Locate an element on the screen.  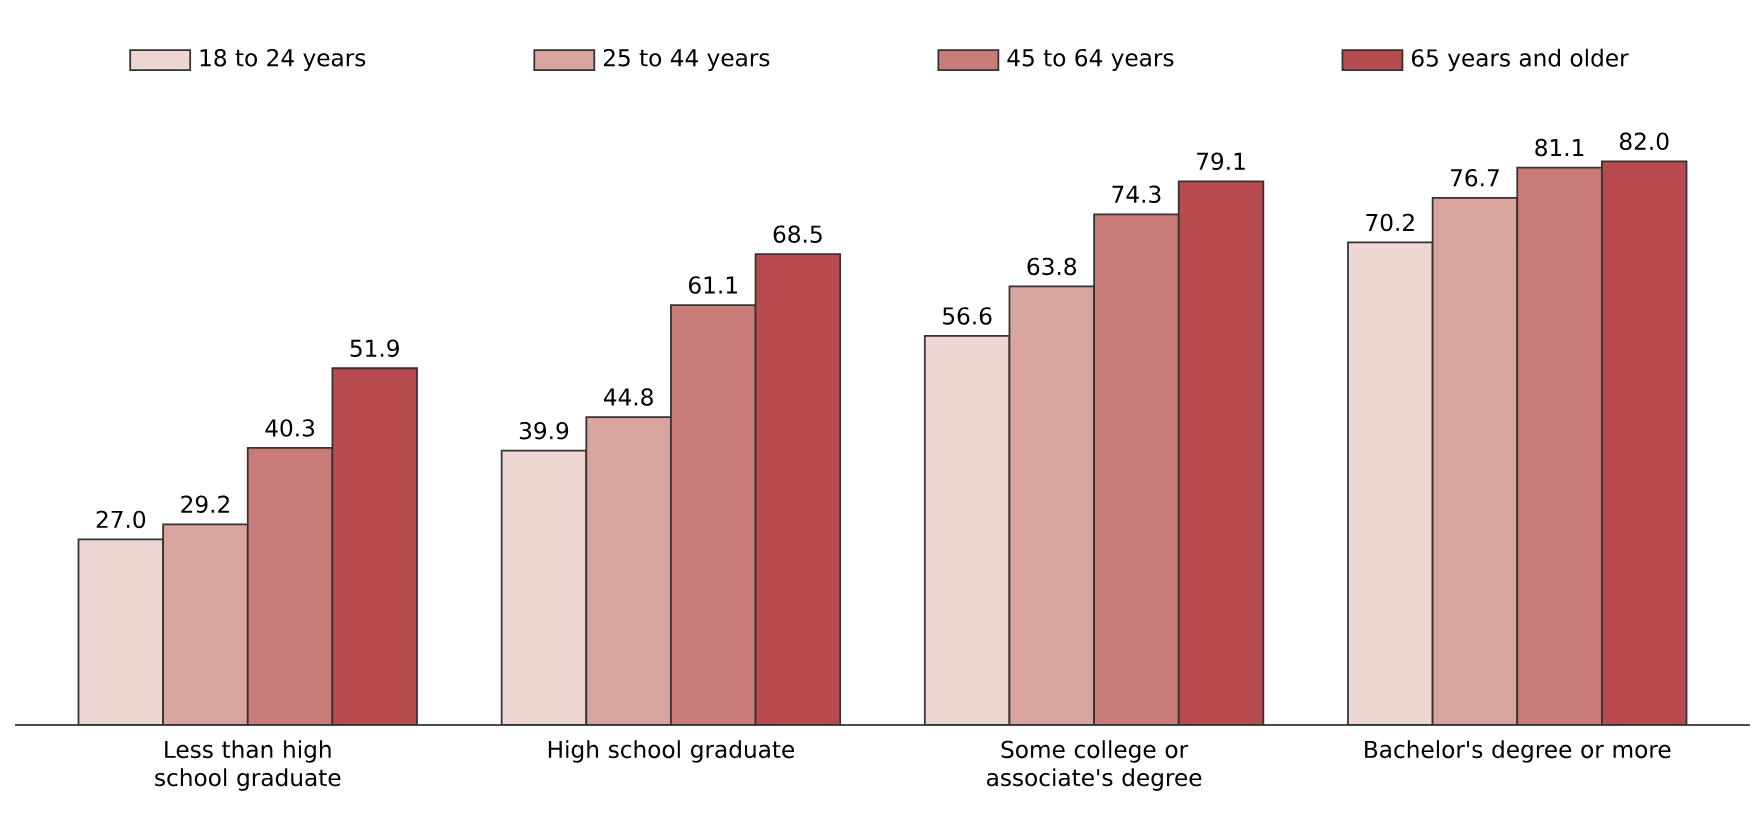
data-label: 70.2 is located at coordinates (1390, 222).